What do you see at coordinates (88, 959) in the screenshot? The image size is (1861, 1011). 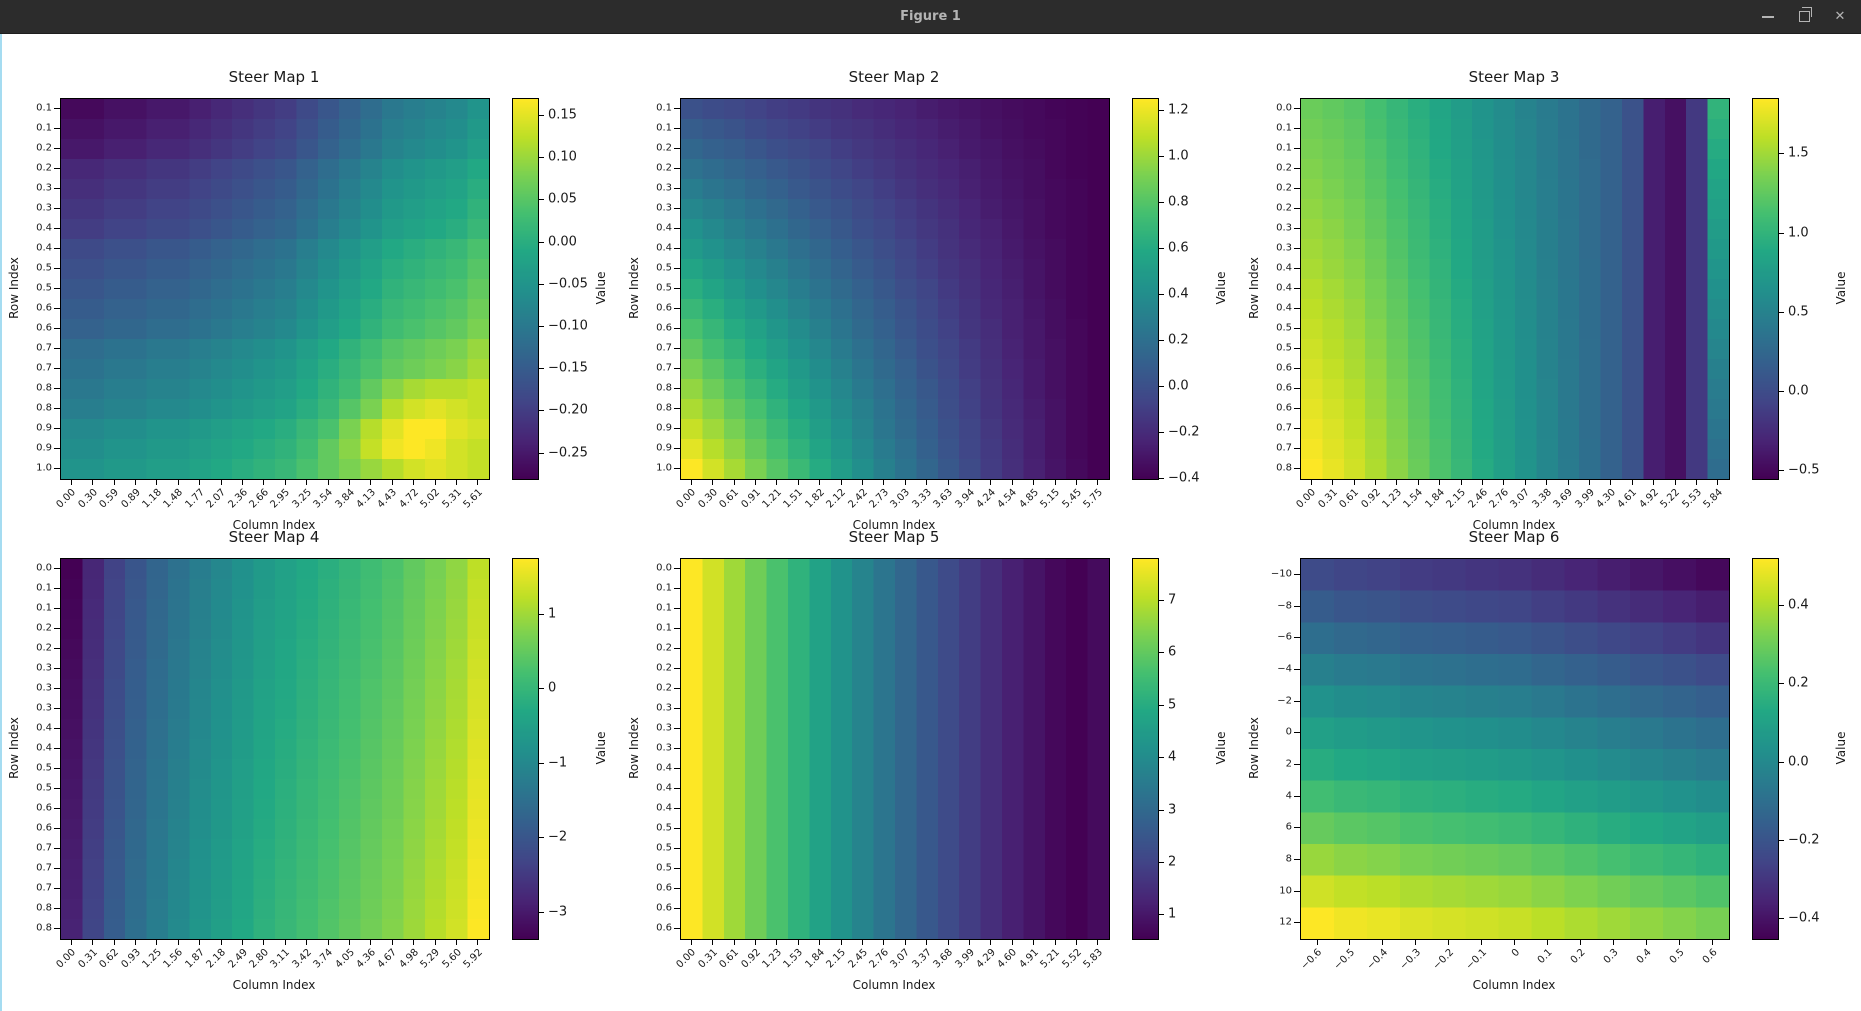 I see `x-tick-label: 0.31` at bounding box center [88, 959].